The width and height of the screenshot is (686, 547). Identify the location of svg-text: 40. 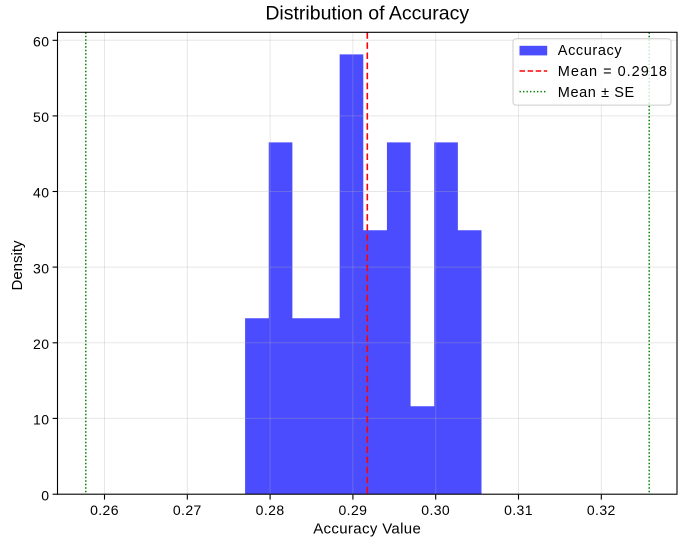
(41, 193).